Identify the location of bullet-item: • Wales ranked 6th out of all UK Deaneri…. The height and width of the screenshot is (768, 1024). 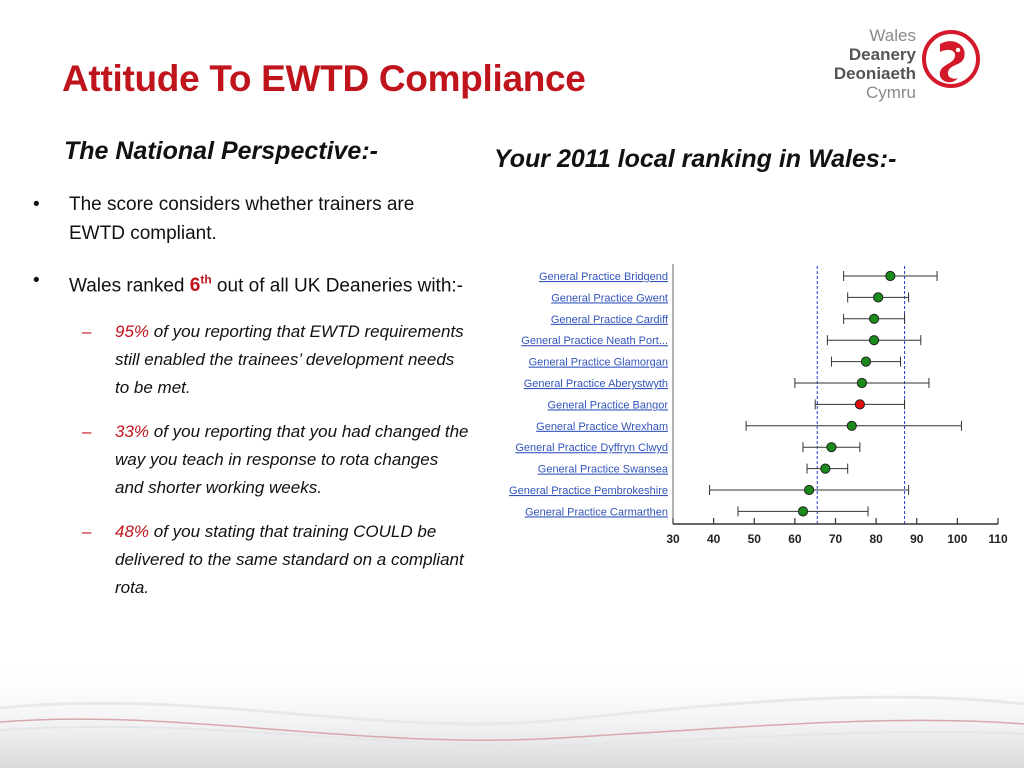
(250, 283).